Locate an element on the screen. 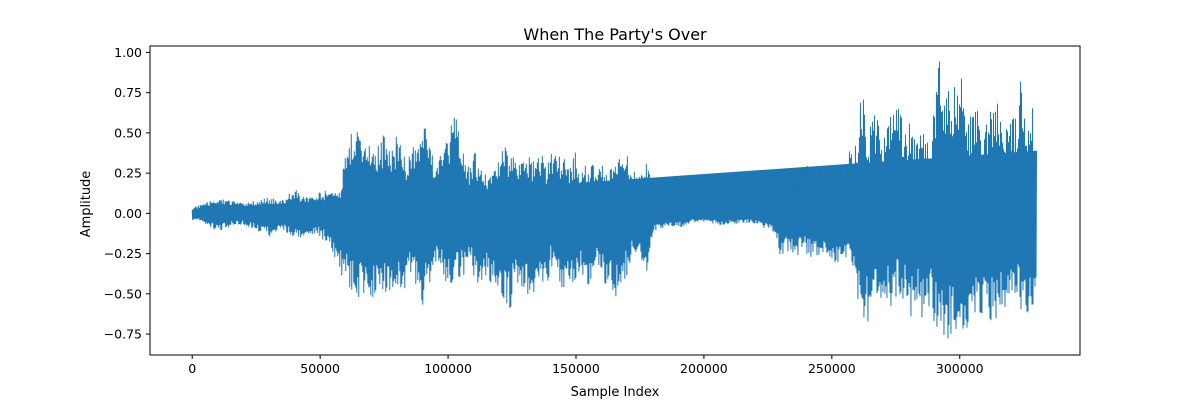 The height and width of the screenshot is (404, 1200). y-tick-label: 0.75 is located at coordinates (128, 92).